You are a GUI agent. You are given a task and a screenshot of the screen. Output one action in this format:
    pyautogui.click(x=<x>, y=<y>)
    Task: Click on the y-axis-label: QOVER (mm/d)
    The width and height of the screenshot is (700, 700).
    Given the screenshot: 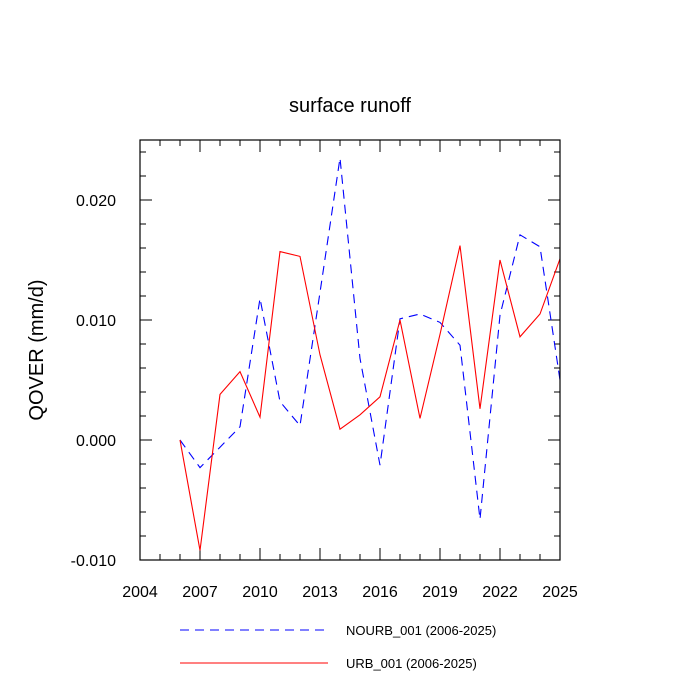 What is the action you would take?
    pyautogui.click(x=37, y=349)
    